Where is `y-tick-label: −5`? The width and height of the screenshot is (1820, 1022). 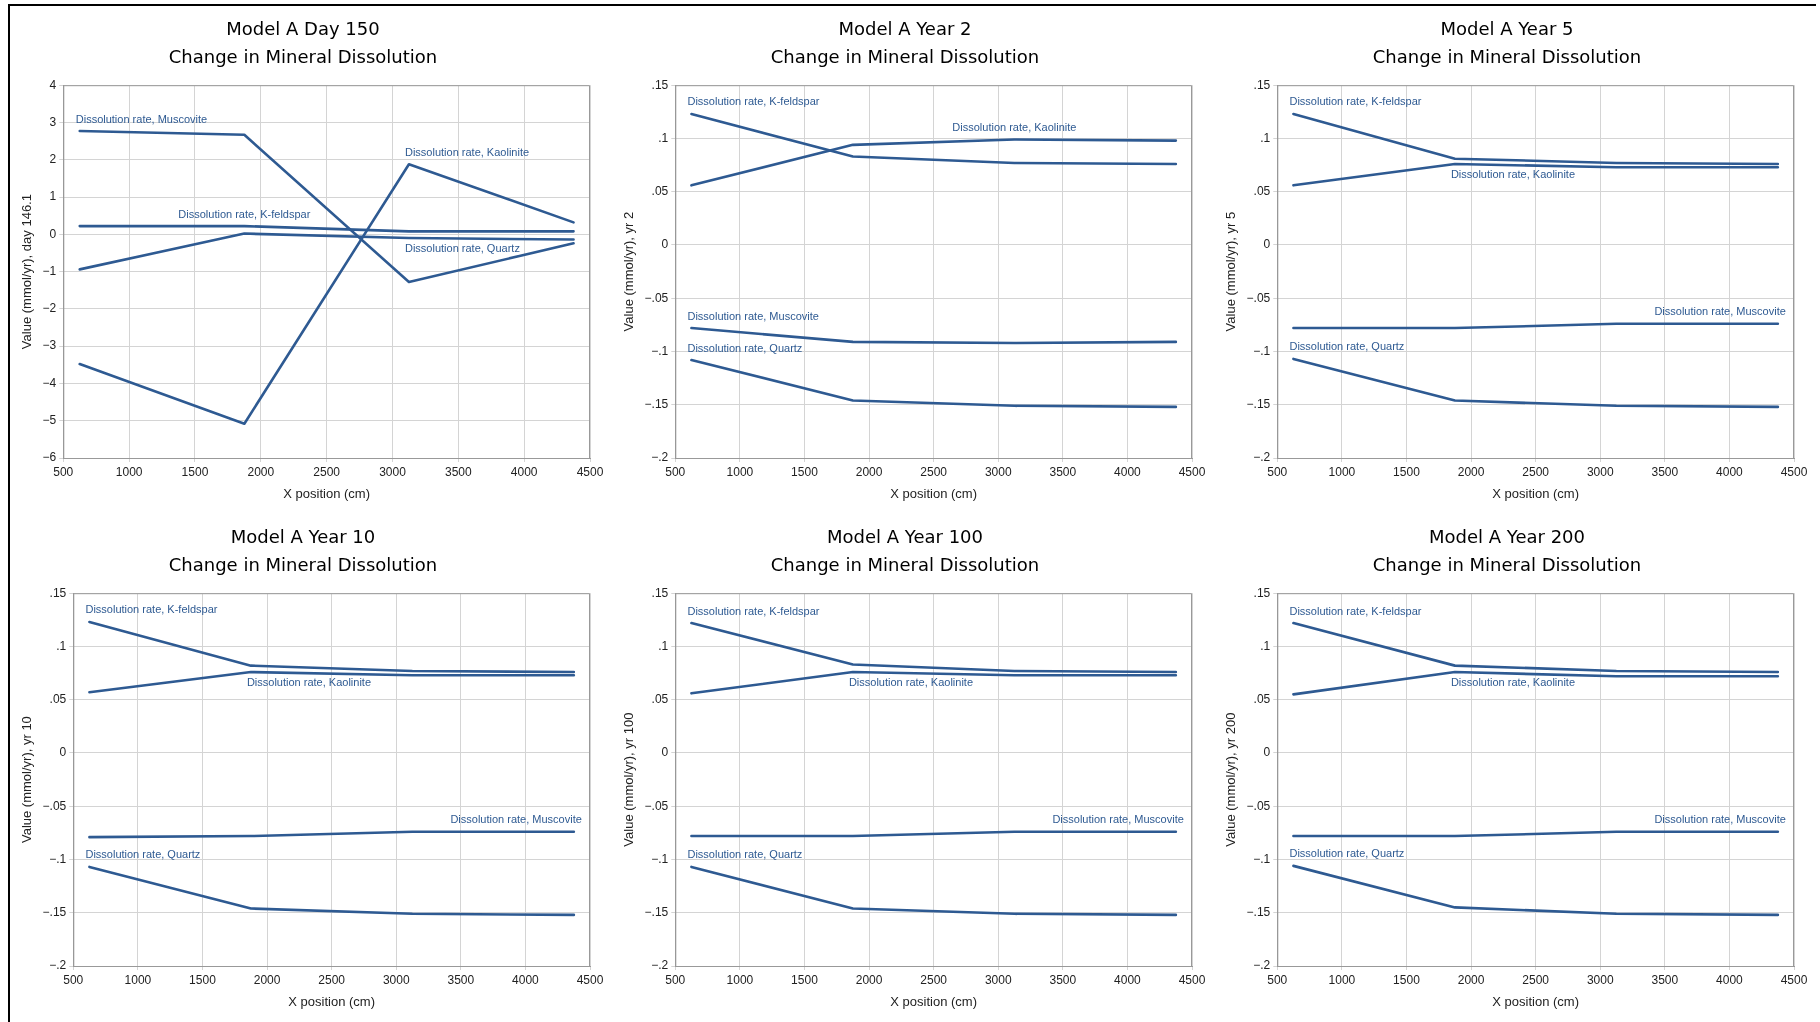 y-tick-label: −5 is located at coordinates (49, 420).